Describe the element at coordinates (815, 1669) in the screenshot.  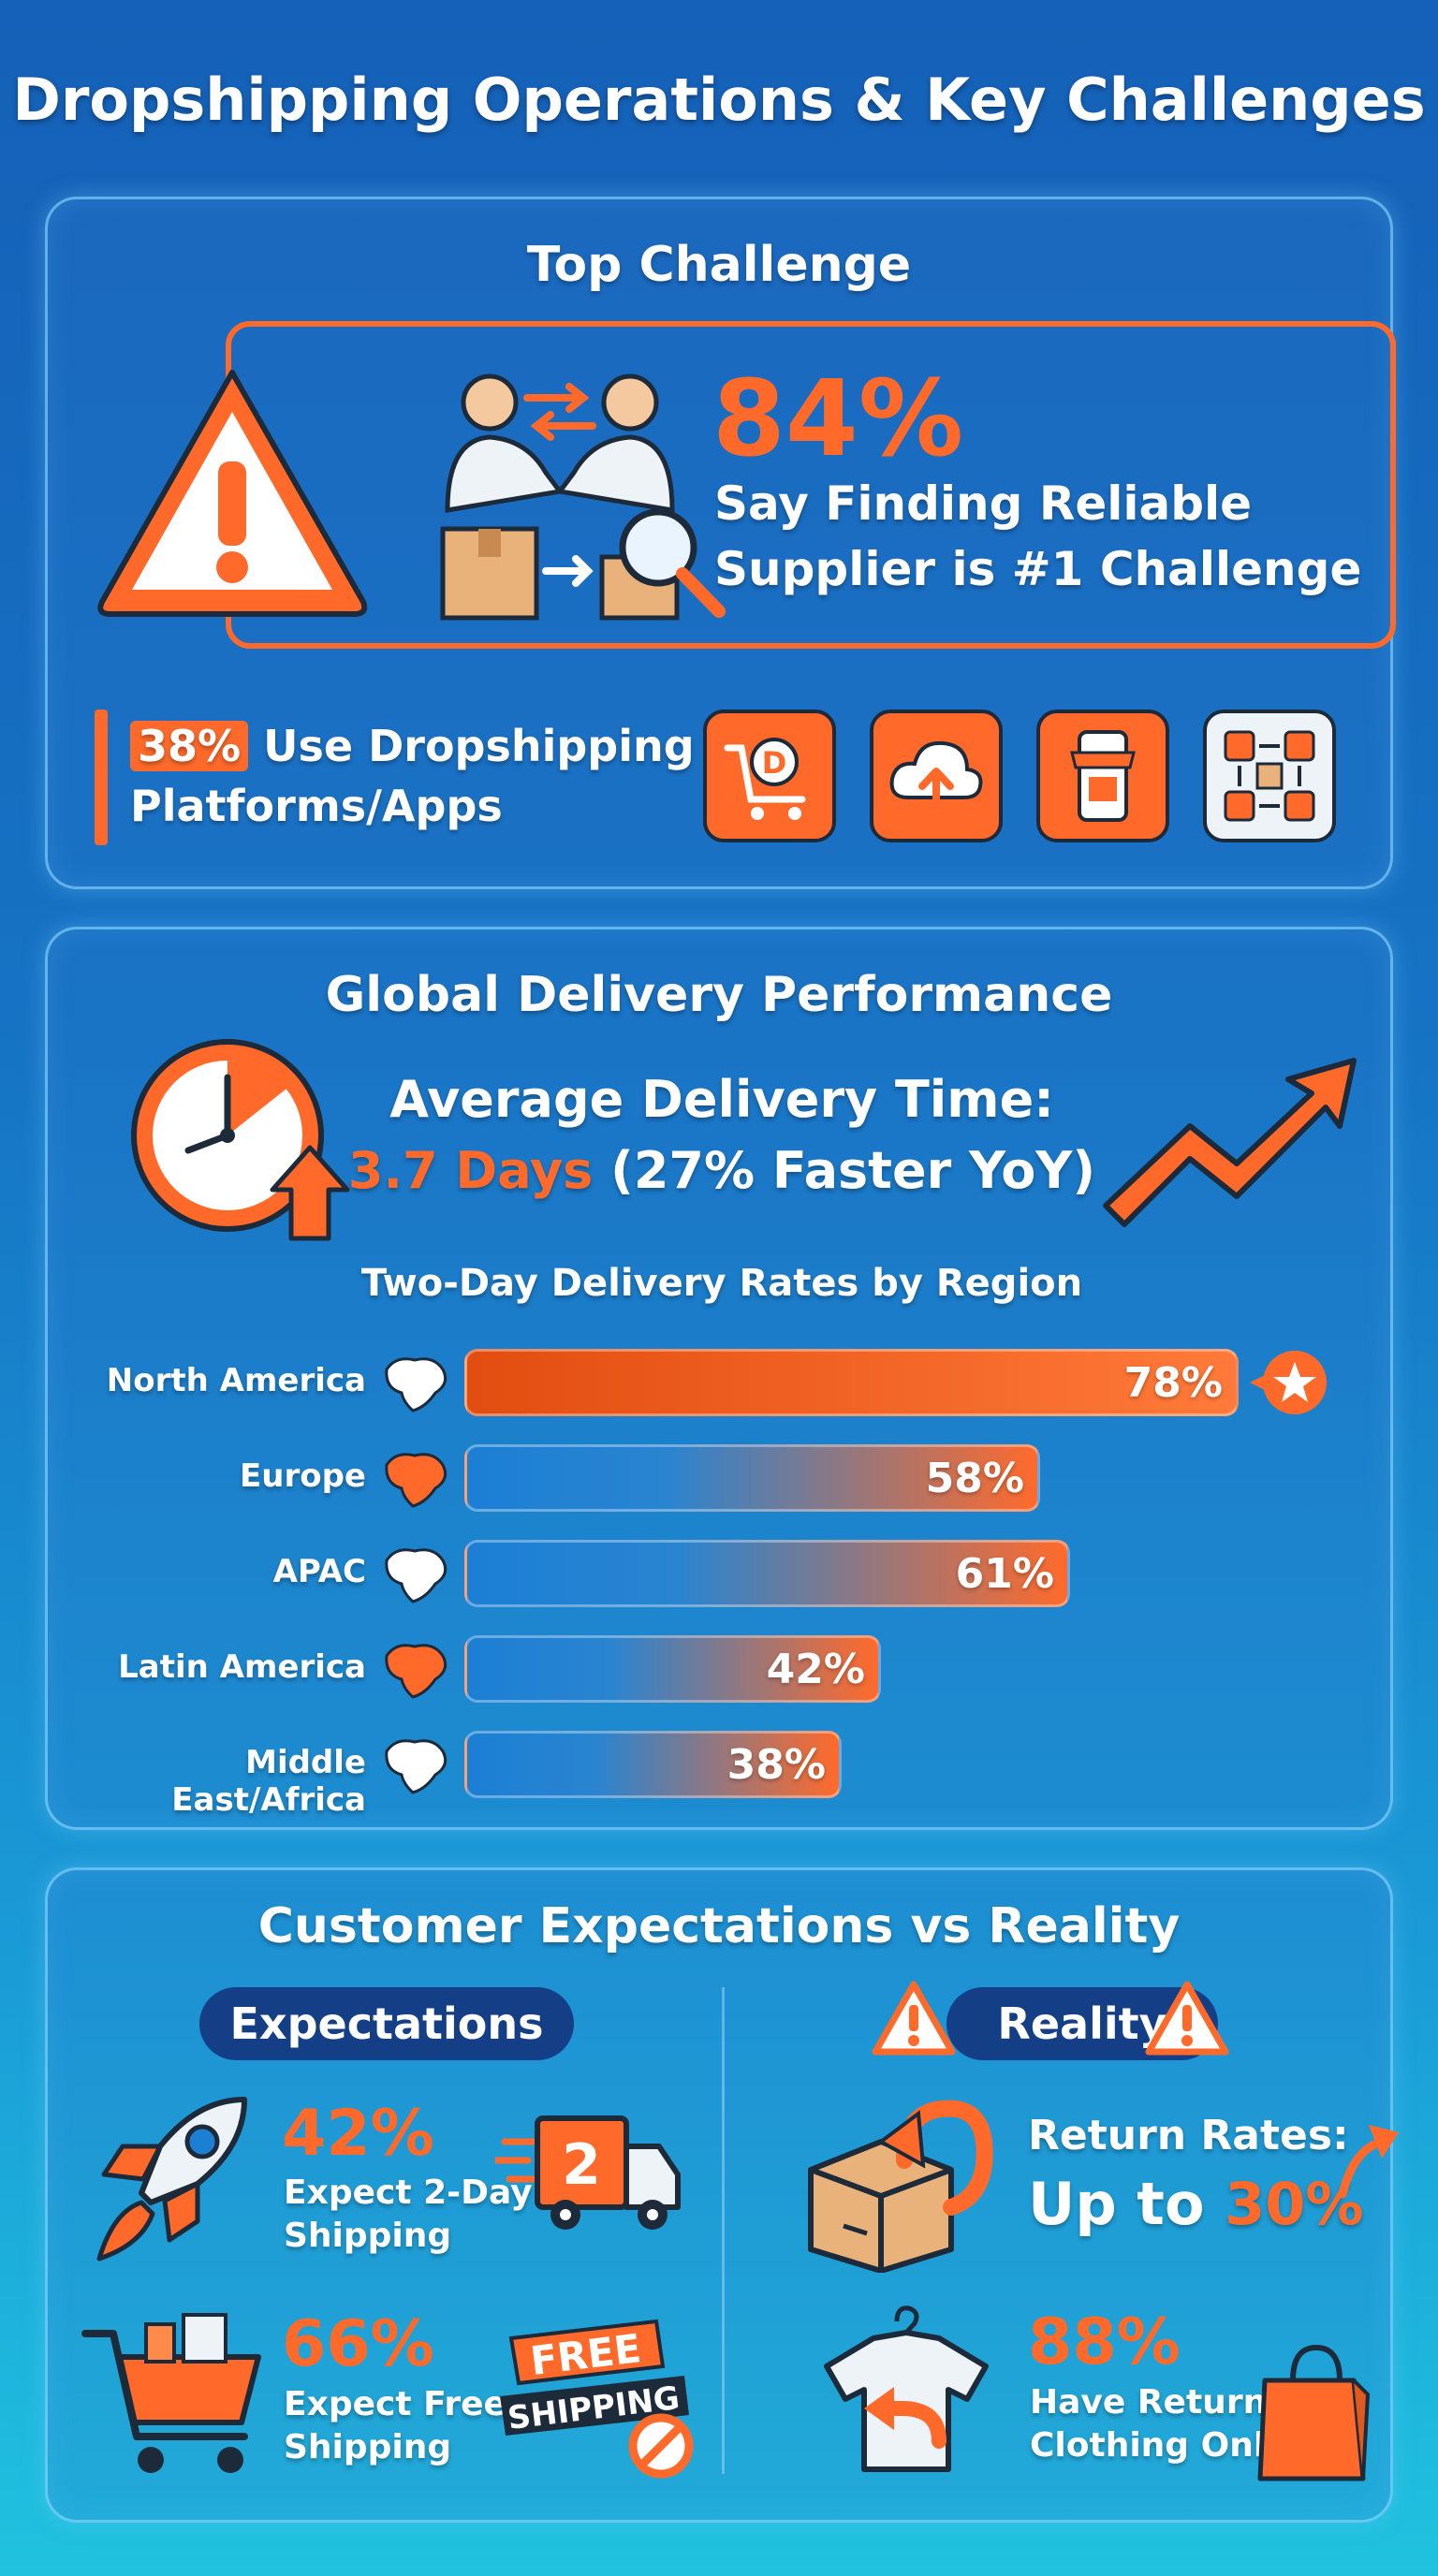
I see `bar-value-latin-america: 42%` at that location.